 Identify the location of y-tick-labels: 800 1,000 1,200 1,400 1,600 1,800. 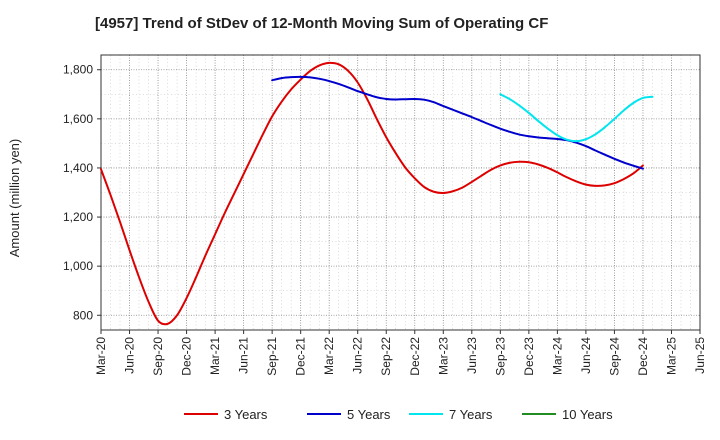
(78, 193).